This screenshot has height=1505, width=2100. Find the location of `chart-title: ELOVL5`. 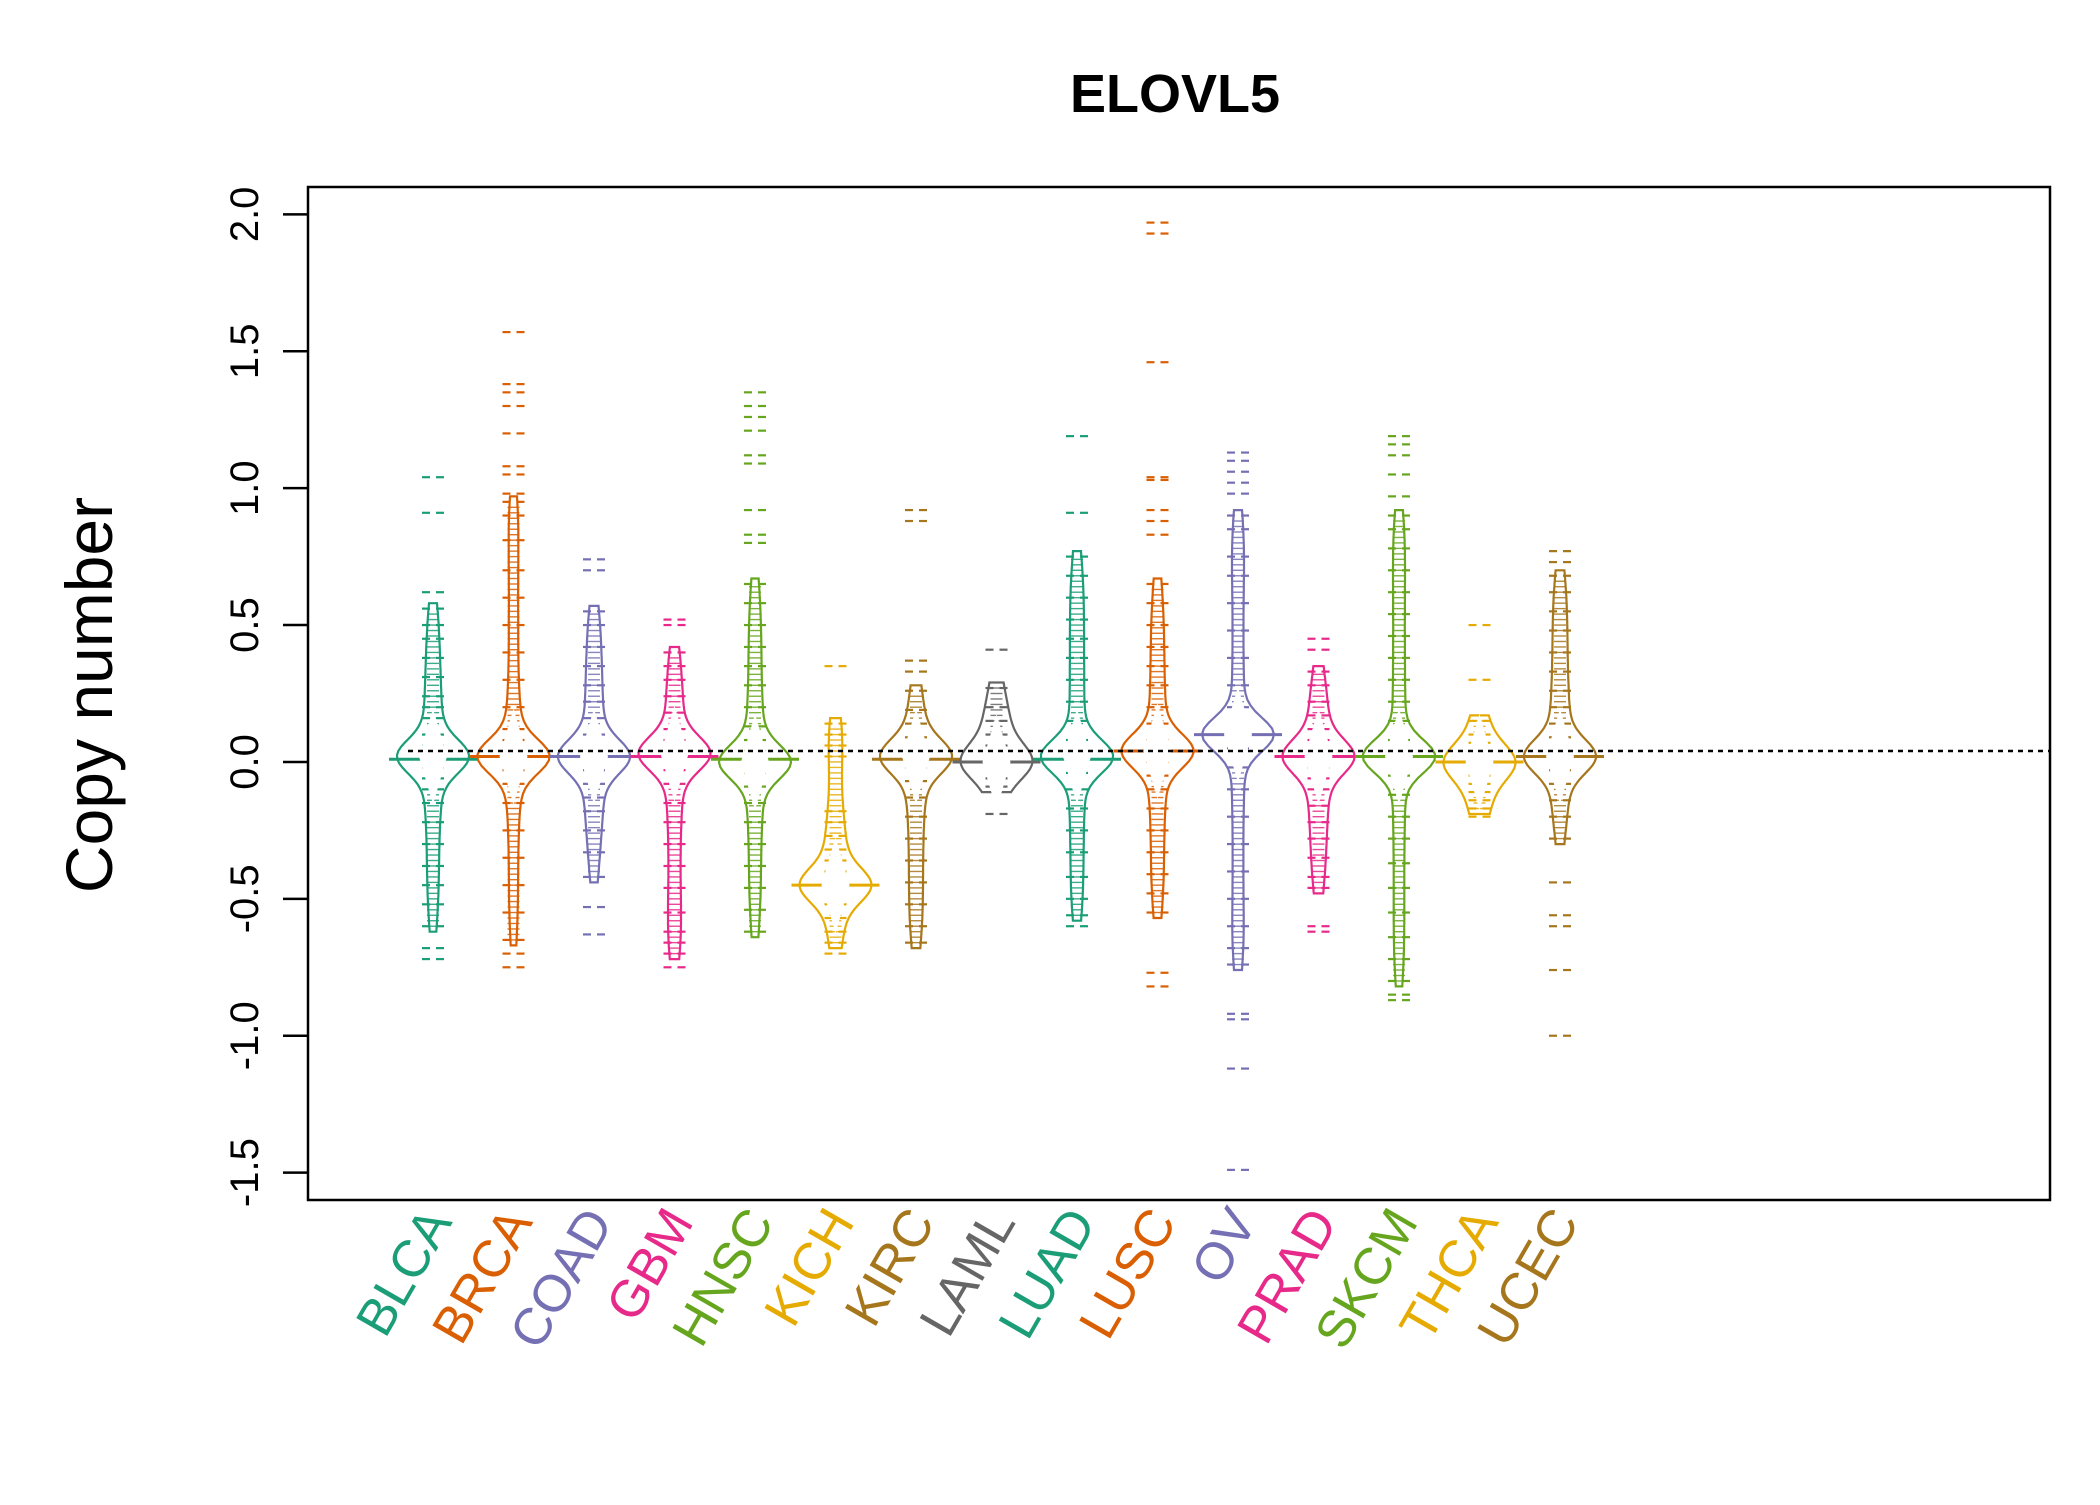

chart-title: ELOVL5 is located at coordinates (1175, 94).